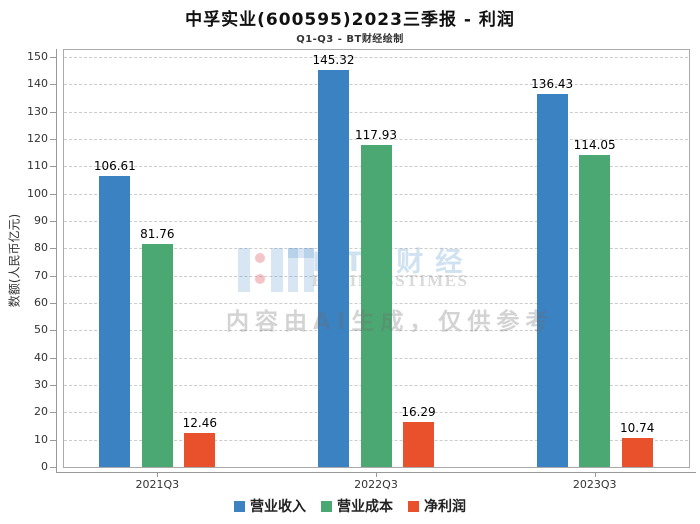 Image resolution: width=700 pixels, height=524 pixels. I want to click on bar-value-label: 10.74, so click(637, 427).